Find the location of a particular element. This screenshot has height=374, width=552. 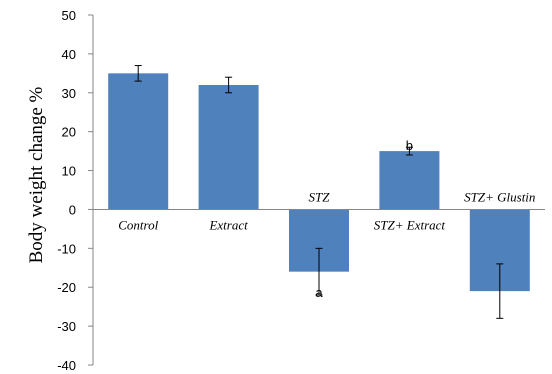

y-tick-label: 50 is located at coordinates (69, 15).